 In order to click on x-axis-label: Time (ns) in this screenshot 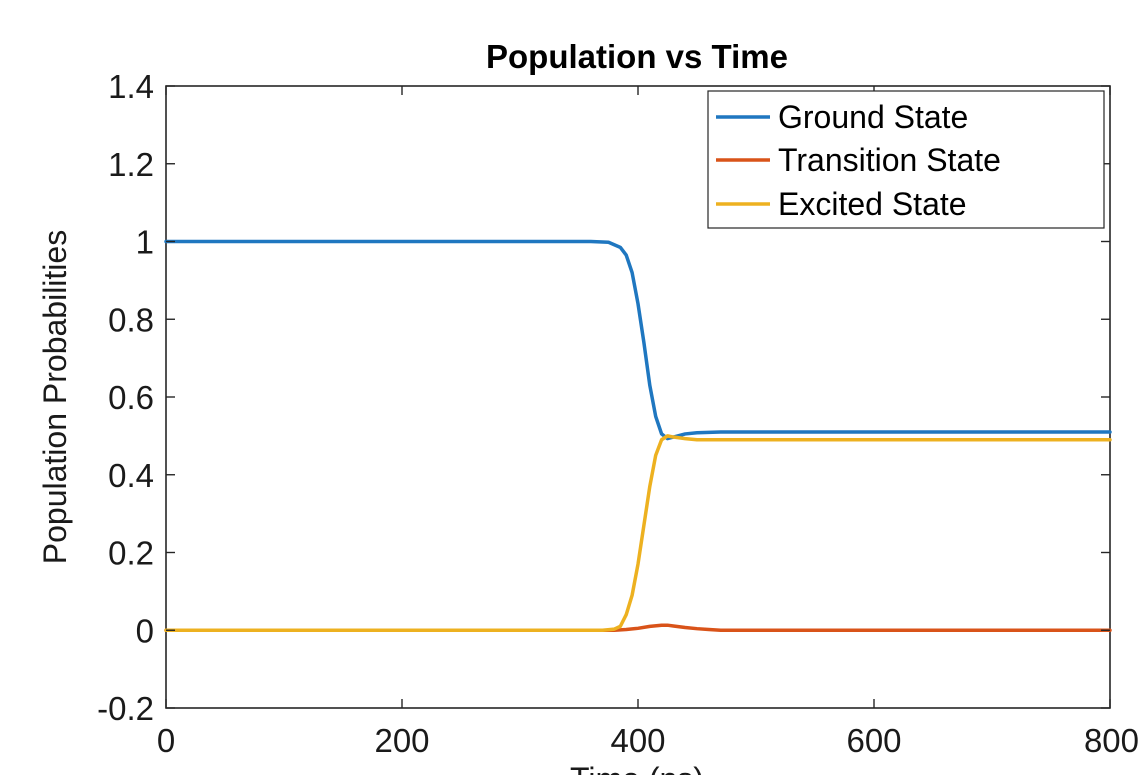, I will do `click(637, 768)`.